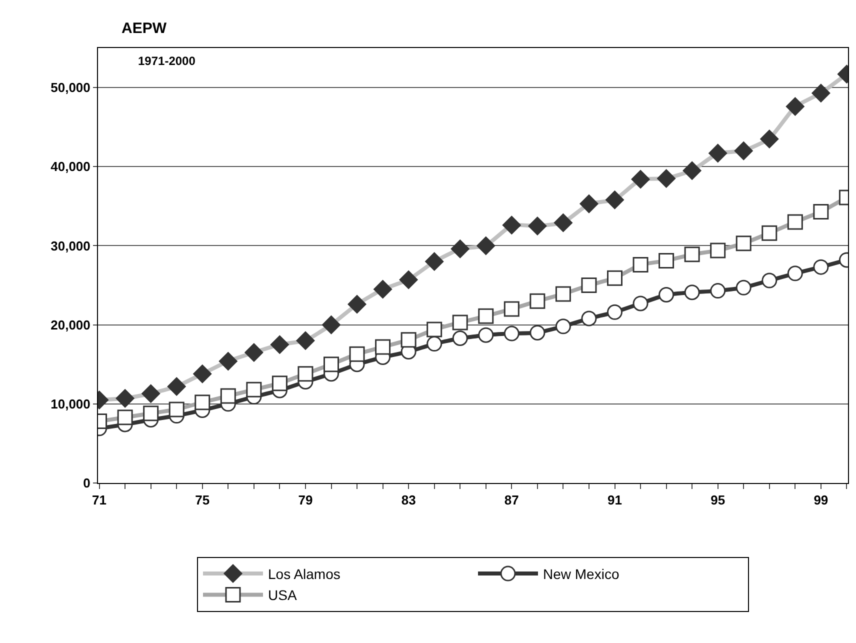 The width and height of the screenshot is (856, 643). What do you see at coordinates (167, 61) in the screenshot?
I see `annotation: 1971-2000` at bounding box center [167, 61].